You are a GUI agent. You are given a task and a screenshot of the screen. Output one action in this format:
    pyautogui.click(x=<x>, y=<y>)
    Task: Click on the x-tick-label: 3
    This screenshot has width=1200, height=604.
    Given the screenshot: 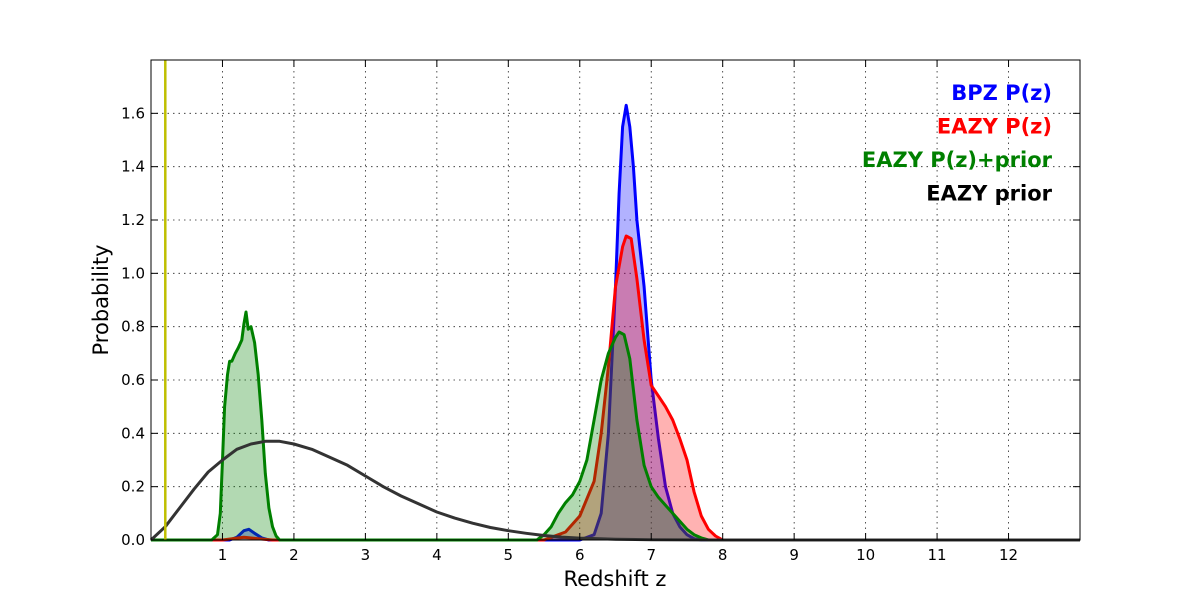 What is the action you would take?
    pyautogui.click(x=366, y=555)
    